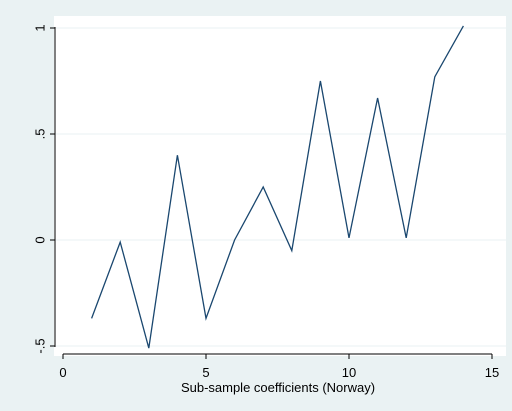  I want to click on y-tick-label: -.5, so click(40, 345).